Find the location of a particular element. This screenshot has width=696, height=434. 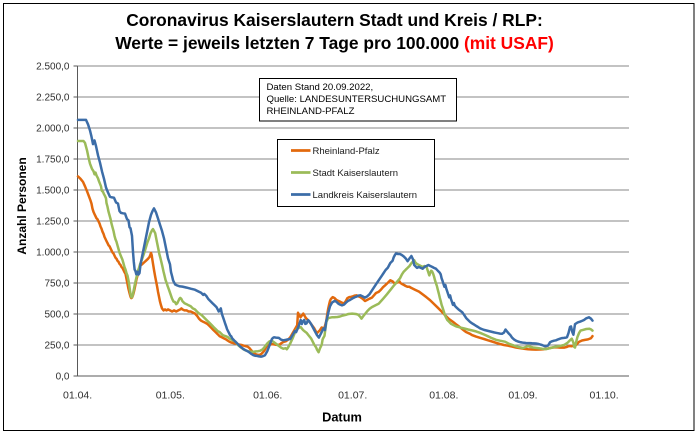

svg-text: 1.750,0 is located at coordinates (53, 159).